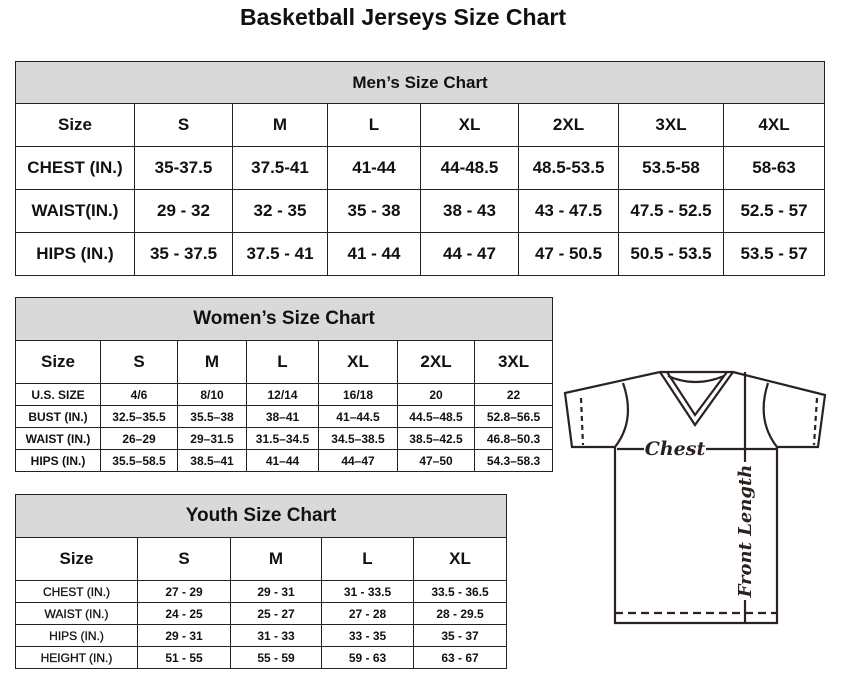 Image resolution: width=843 pixels, height=679 pixels. I want to click on right-sleeve-seam, so click(770, 415).